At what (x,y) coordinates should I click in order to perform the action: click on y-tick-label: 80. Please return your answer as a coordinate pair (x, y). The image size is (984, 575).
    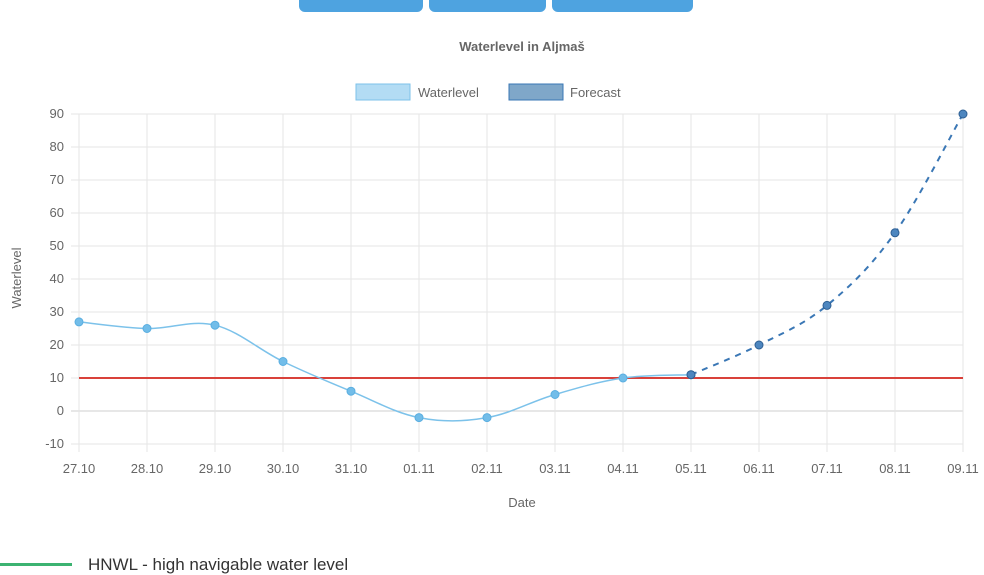
    Looking at the image, I should click on (57, 146).